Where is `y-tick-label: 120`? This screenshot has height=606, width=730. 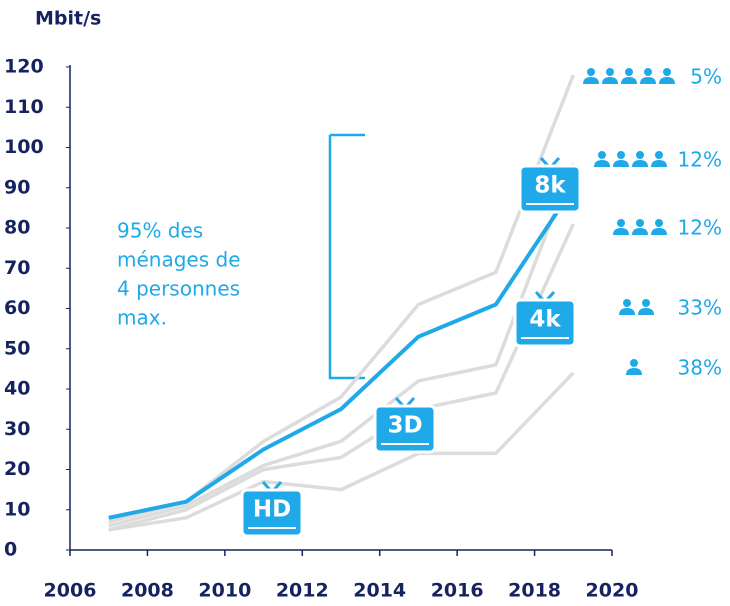 y-tick-label: 120 is located at coordinates (24, 67).